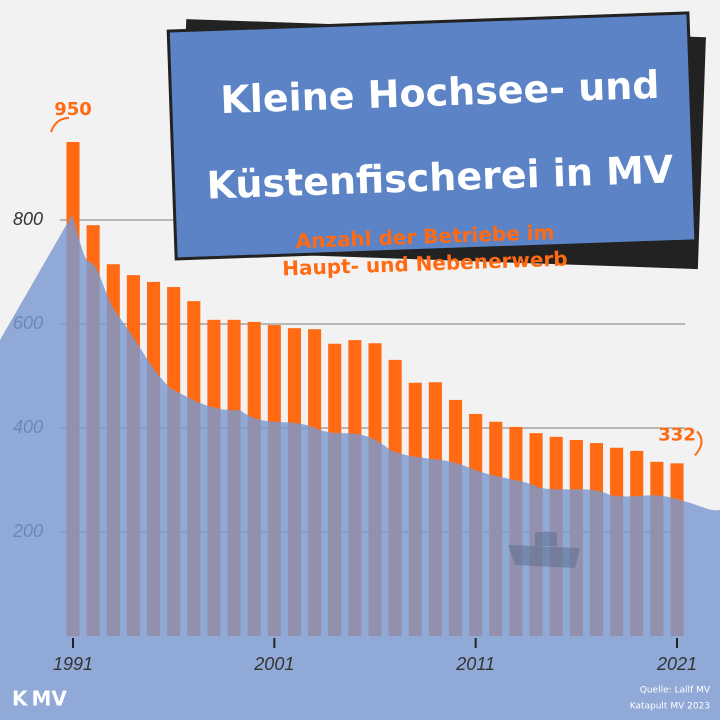 The width and height of the screenshot is (720, 720). What do you see at coordinates (676, 664) in the screenshot?
I see `x-tick-label: 2021` at bounding box center [676, 664].